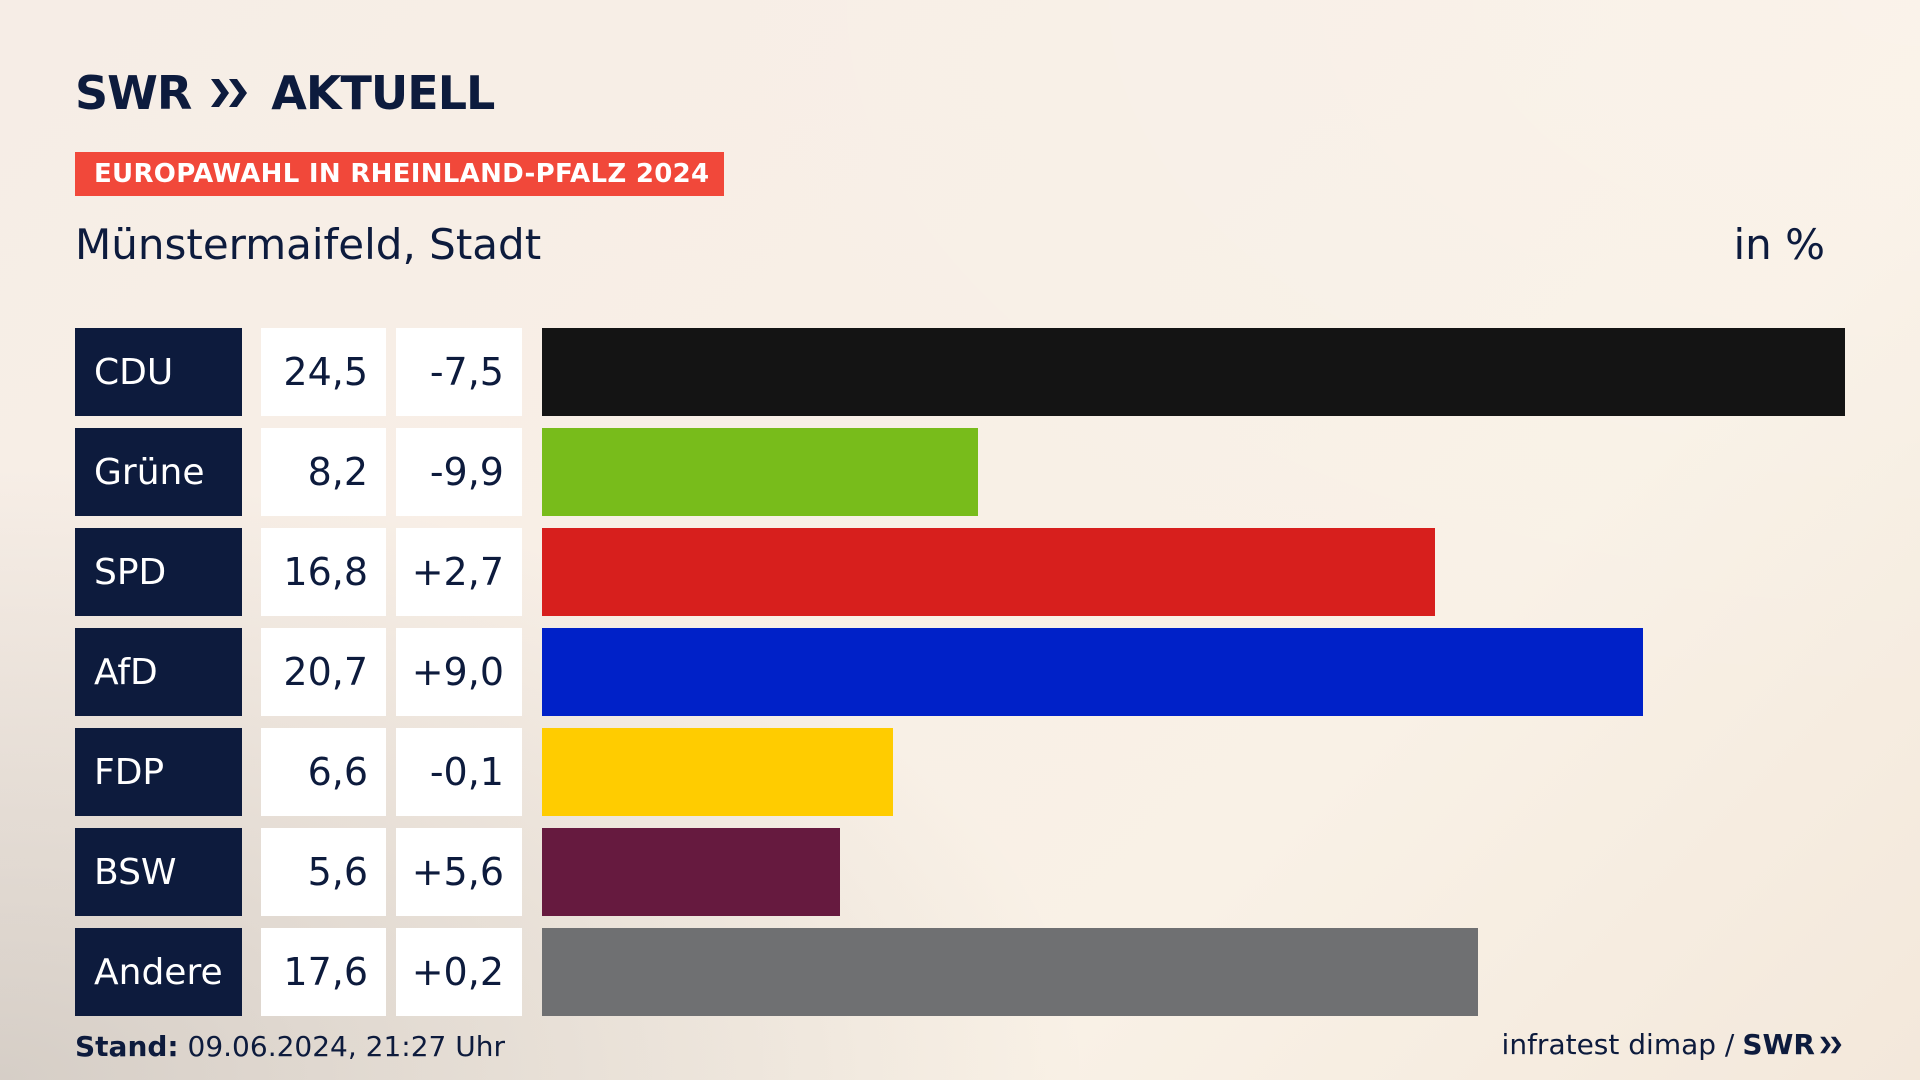 Image resolution: width=1920 pixels, height=1080 pixels. Describe the element at coordinates (158, 872) in the screenshot. I see `party-label: BSW` at that location.